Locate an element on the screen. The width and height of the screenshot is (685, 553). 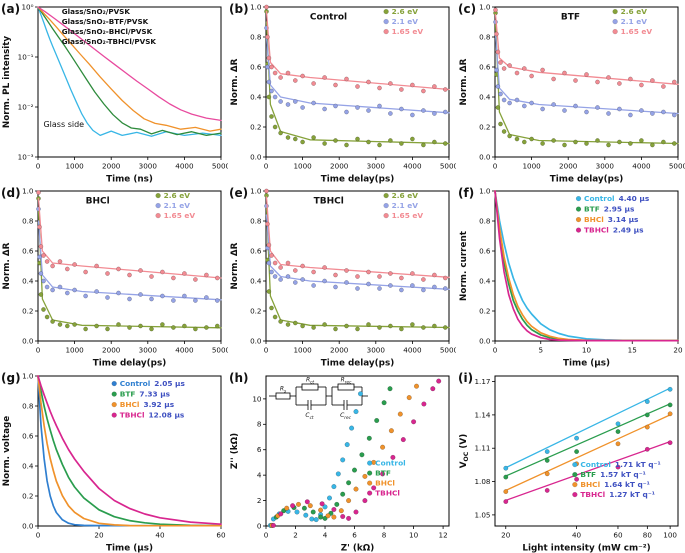
x-tick-label: 5000 is located at coordinates (448, 350).